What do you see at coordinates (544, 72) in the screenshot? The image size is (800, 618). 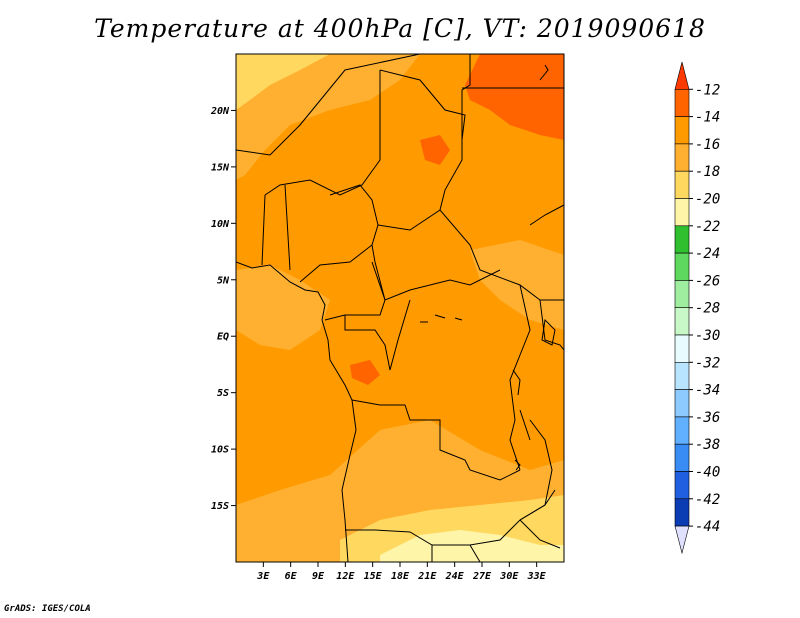 I see `river-nile` at bounding box center [544, 72].